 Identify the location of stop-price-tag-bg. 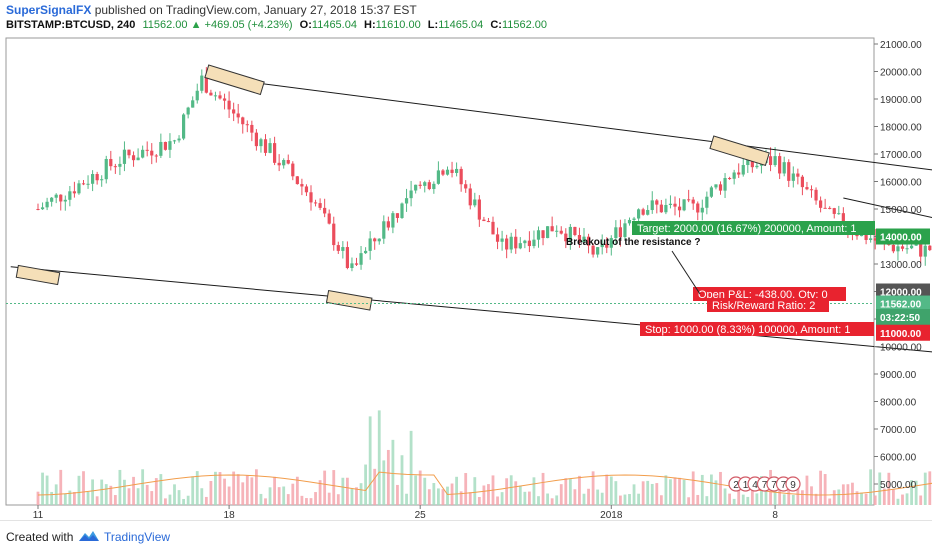
(903, 332).